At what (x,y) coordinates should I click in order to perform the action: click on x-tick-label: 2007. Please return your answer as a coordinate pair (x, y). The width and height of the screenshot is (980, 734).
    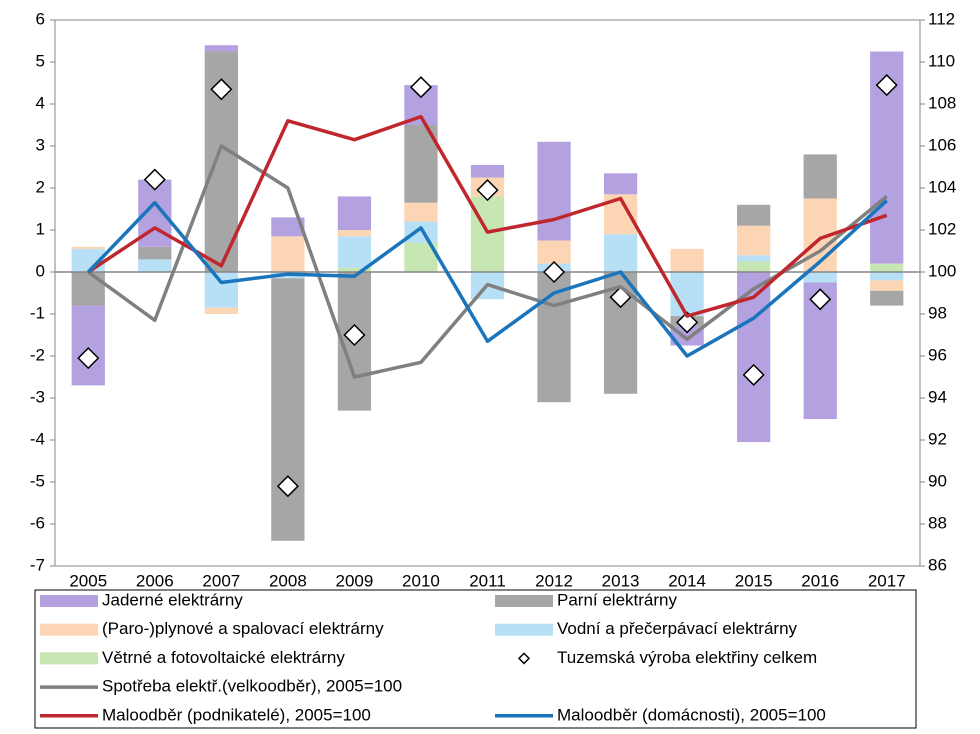
    Looking at the image, I should click on (221, 580).